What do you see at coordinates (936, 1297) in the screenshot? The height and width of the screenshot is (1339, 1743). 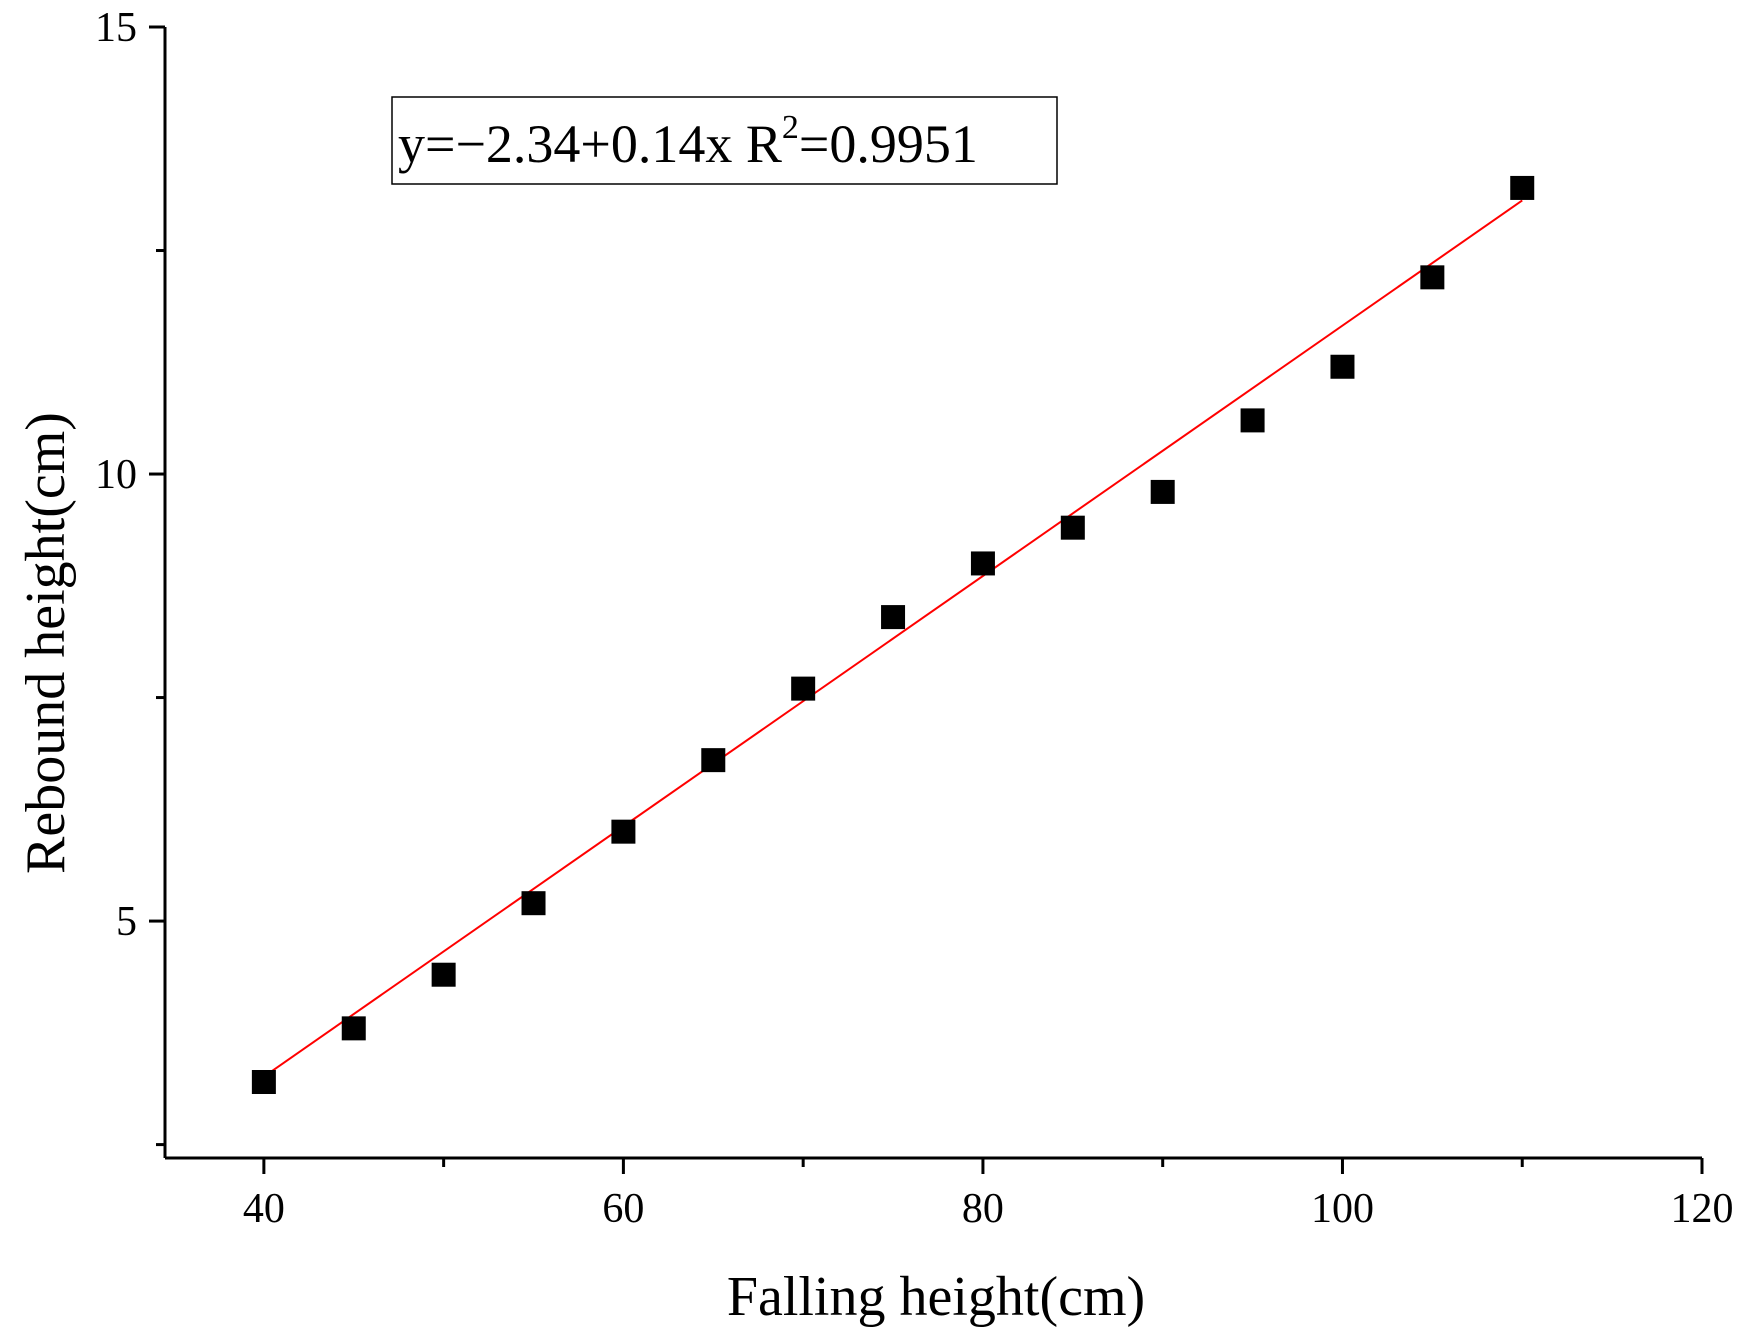 I see `x-axis-title: Falling height(cm)` at bounding box center [936, 1297].